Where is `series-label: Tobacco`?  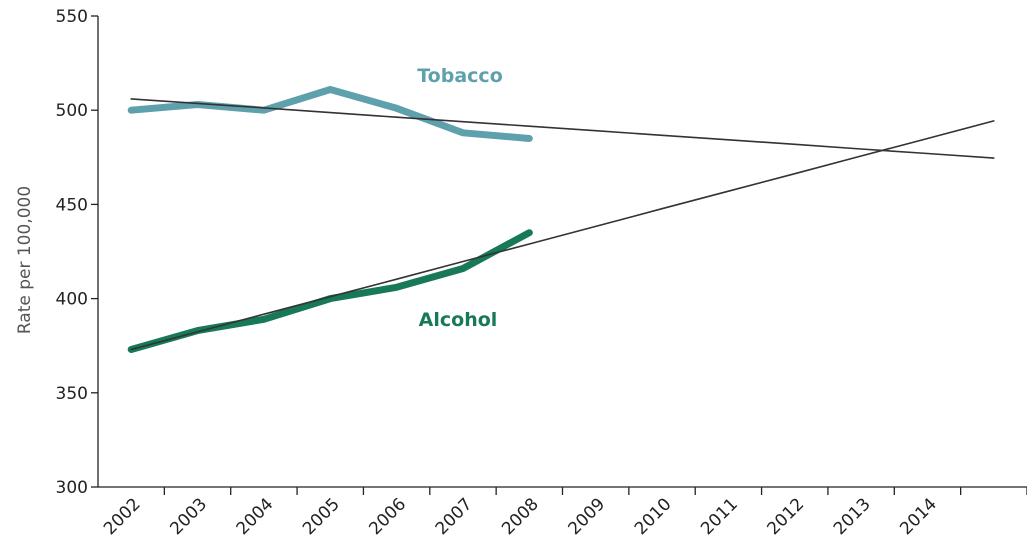 series-label: Tobacco is located at coordinates (460, 76).